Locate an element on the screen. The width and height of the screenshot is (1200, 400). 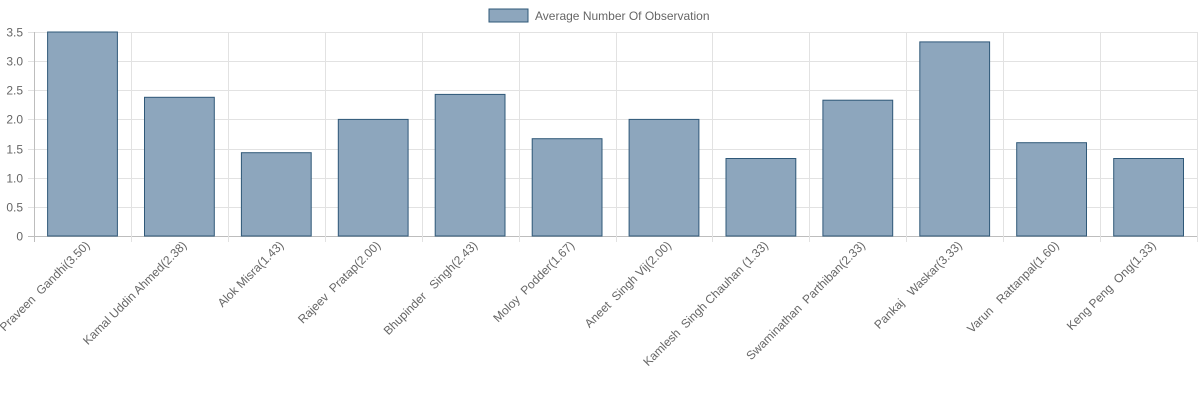
y-tick-label: 2.0 is located at coordinates (14, 120).